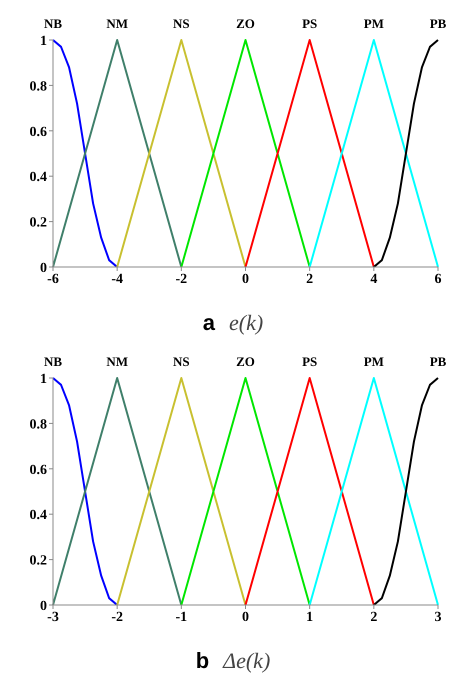  What do you see at coordinates (310, 617) in the screenshot?
I see `x-tick-label: 1` at bounding box center [310, 617].